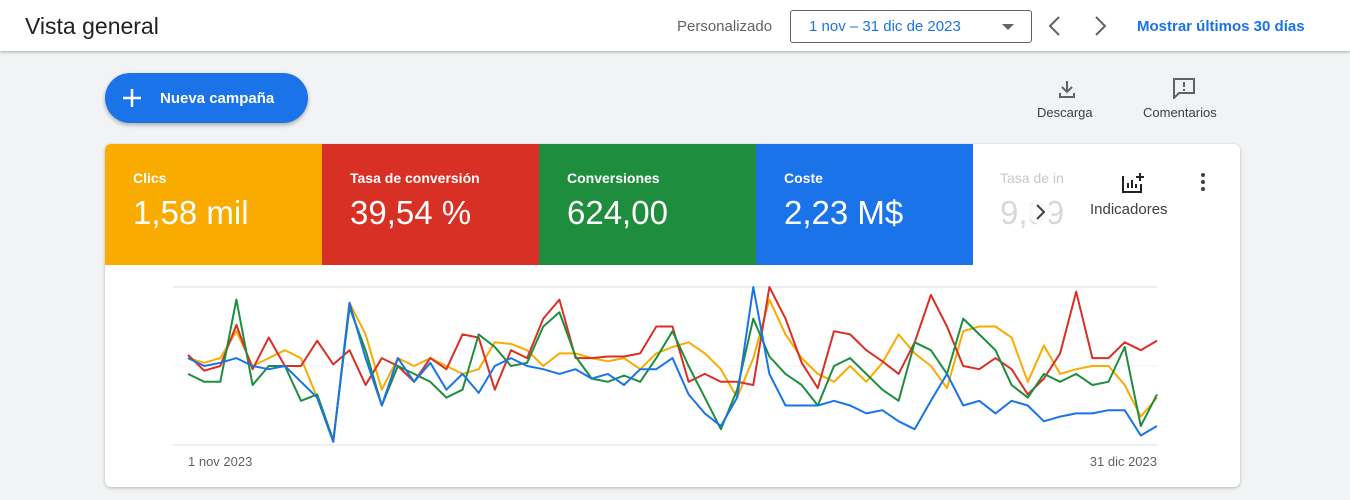 The width and height of the screenshot is (1350, 500). I want to click on metric-tile: Conversiones 624,00, so click(647, 204).